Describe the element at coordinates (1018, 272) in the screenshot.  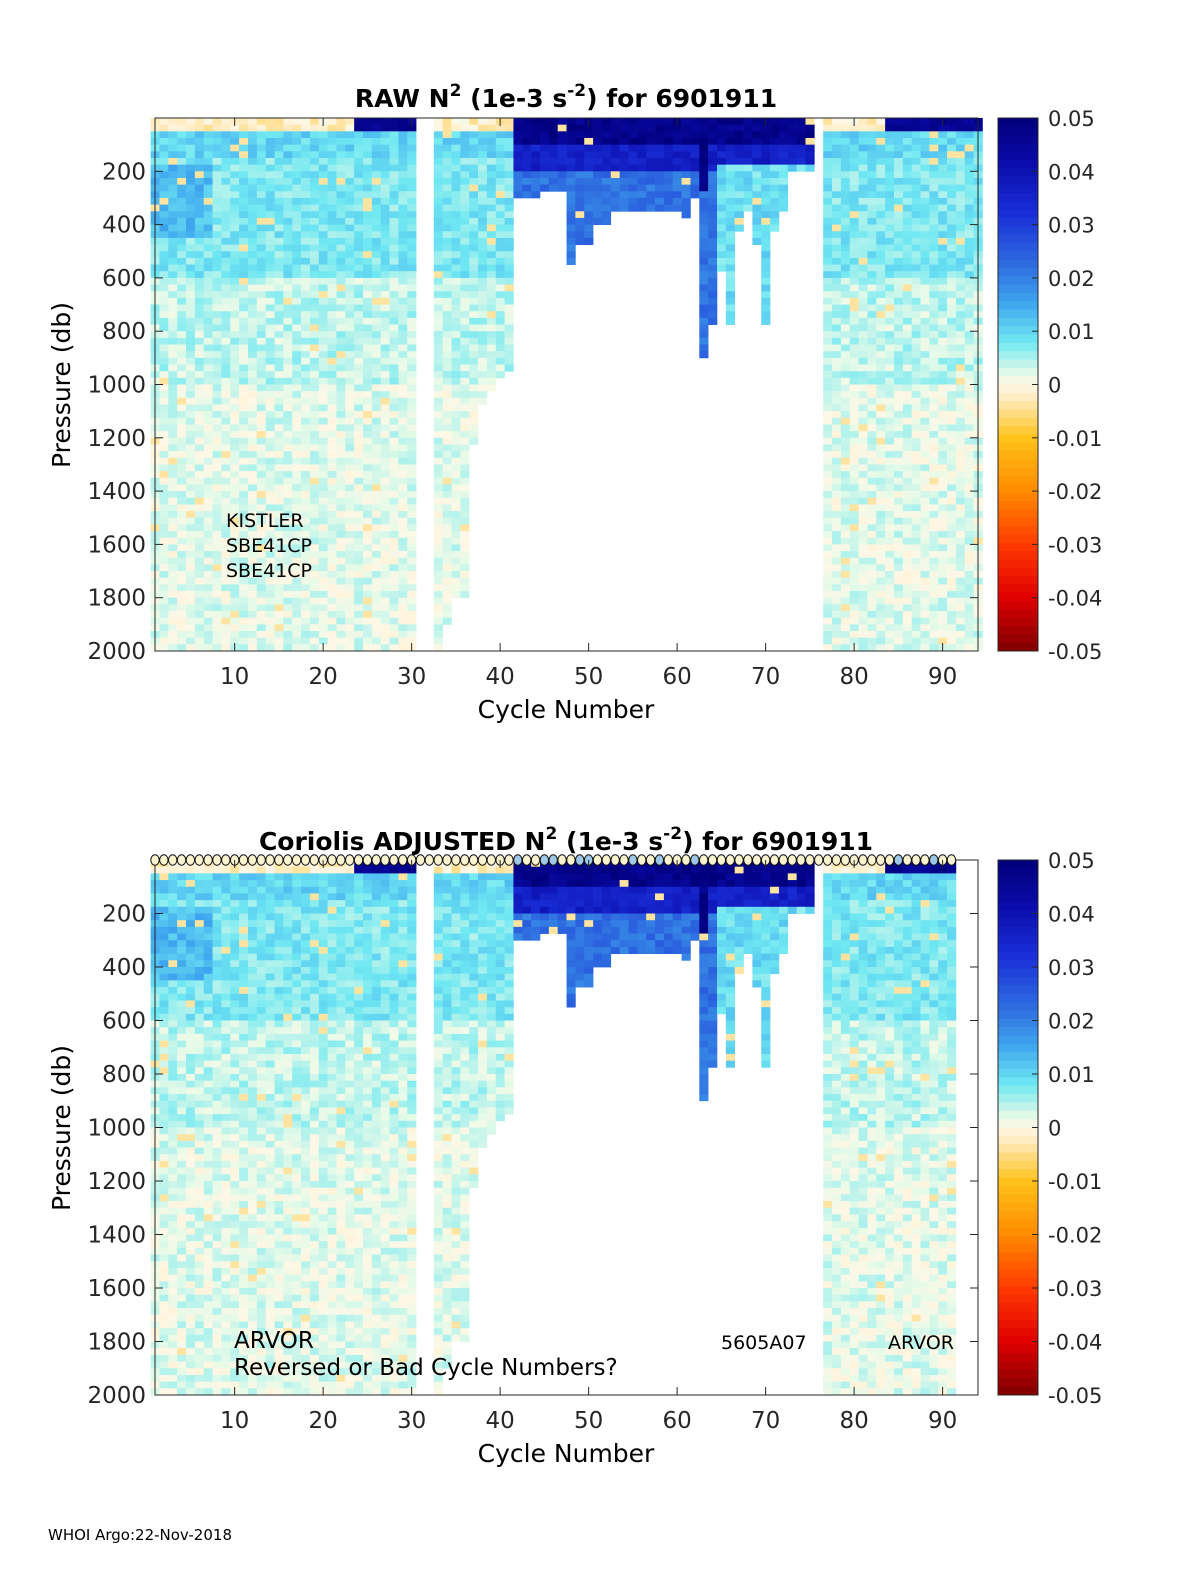
I see `colorbar-segment` at that location.